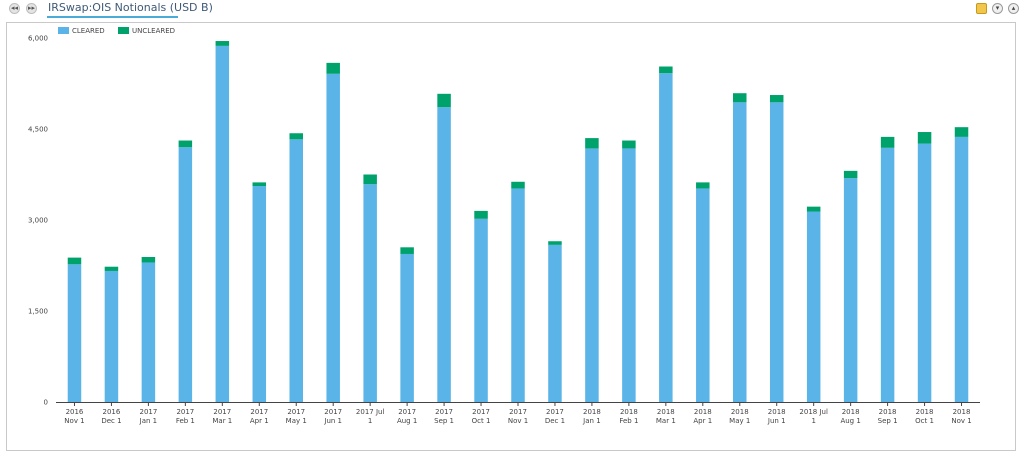 Image resolution: width=1024 pixels, height=456 pixels. I want to click on y-tick-label: 0, so click(46, 403).